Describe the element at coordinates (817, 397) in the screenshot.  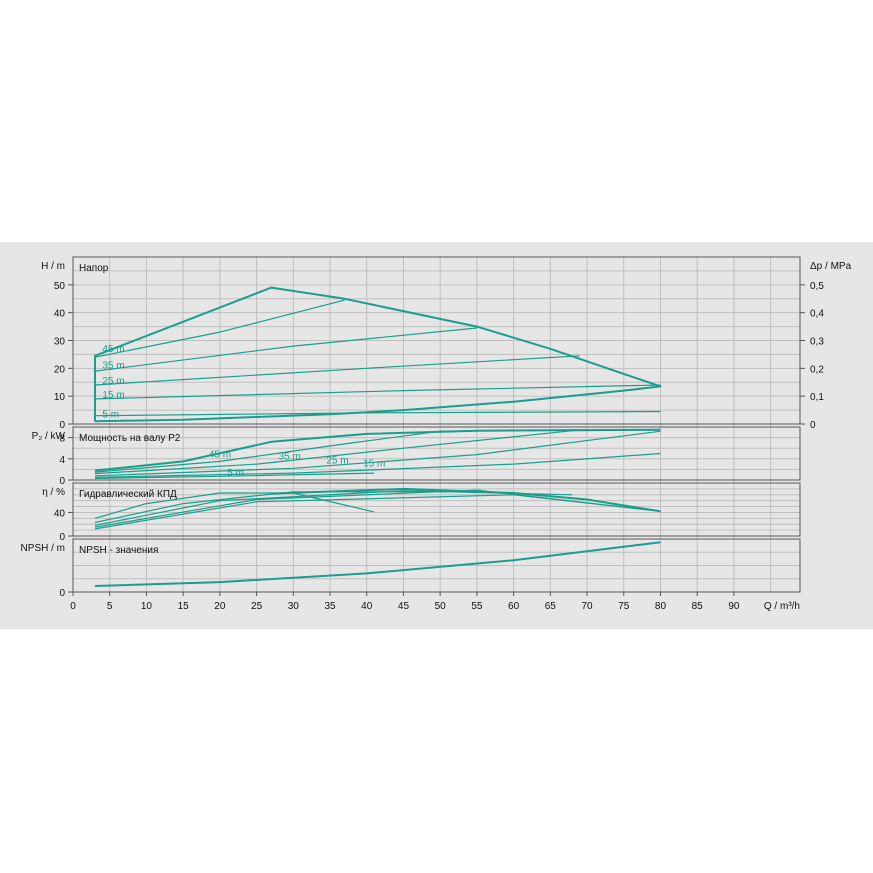
I see `y2-tick-label: 0,1` at that location.